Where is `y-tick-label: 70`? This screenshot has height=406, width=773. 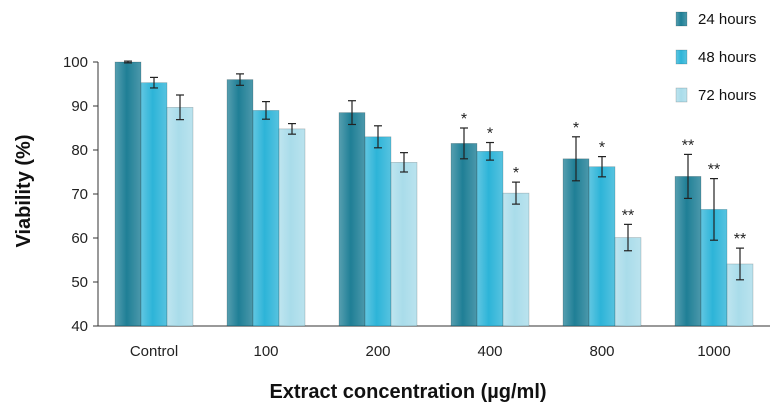
y-tick-label: 70 is located at coordinates (79, 194).